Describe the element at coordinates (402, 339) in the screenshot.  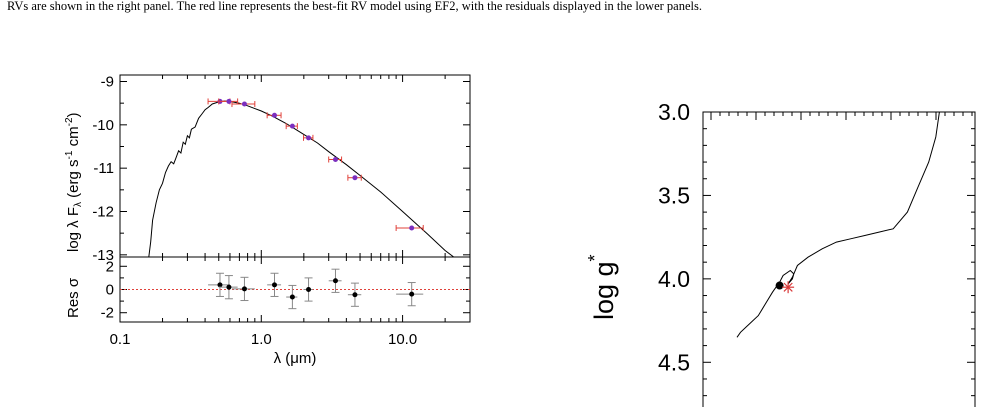
I see `sed-xtick-label: 10.0` at that location.